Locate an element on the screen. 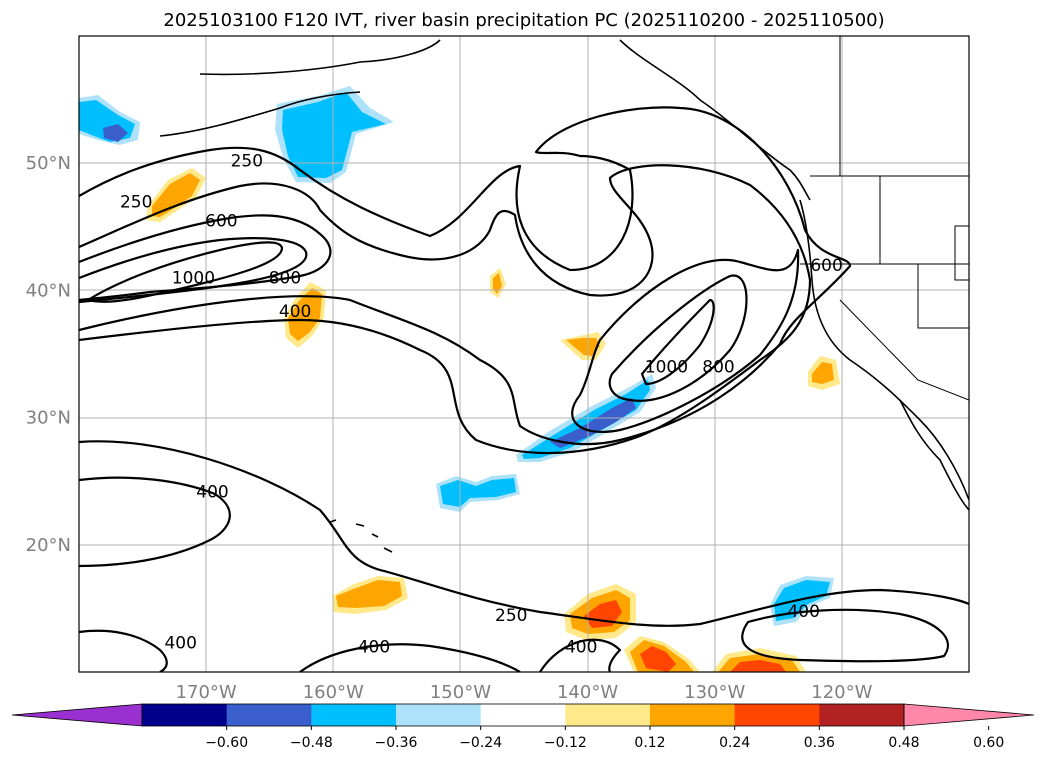 Image resolution: width=1047 pixels, height=765 pixels. lat-tick-label: 20°N is located at coordinates (48, 545).